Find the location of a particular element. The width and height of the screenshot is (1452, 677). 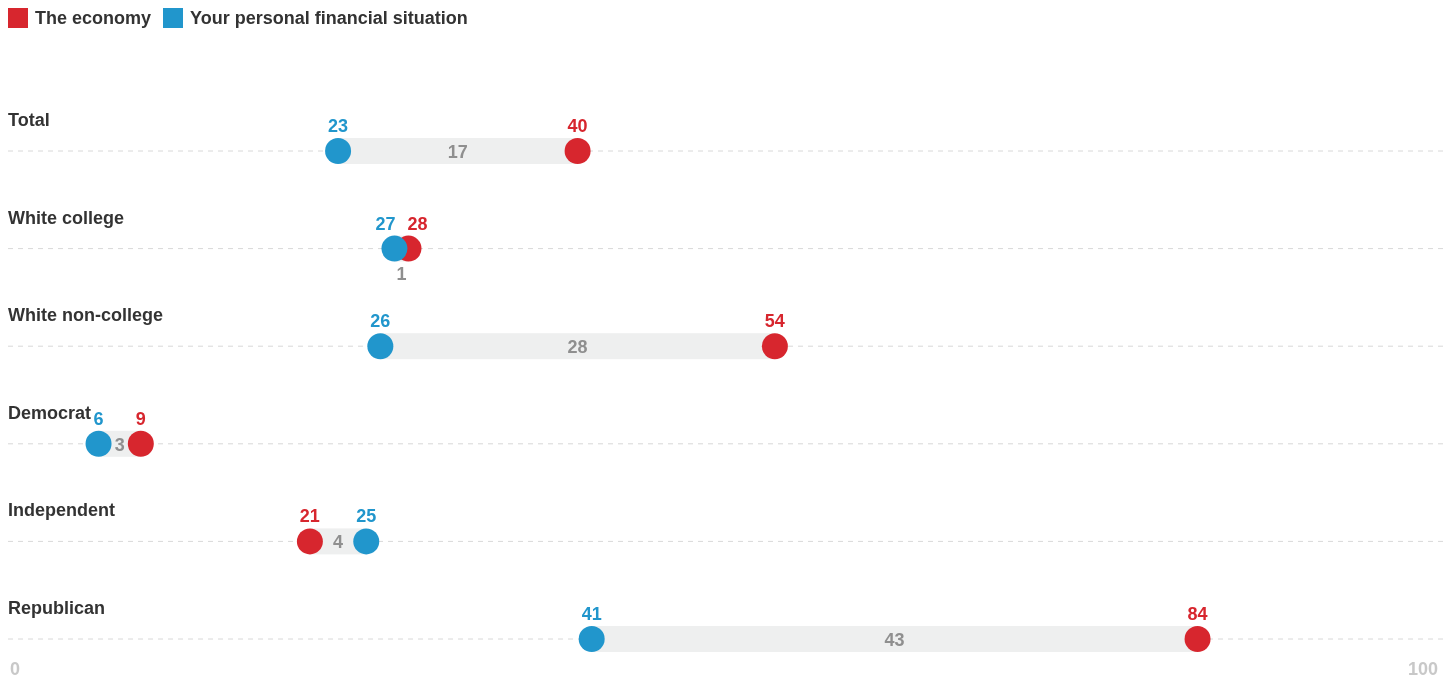

y-tick-label: Republican is located at coordinates (57, 608).